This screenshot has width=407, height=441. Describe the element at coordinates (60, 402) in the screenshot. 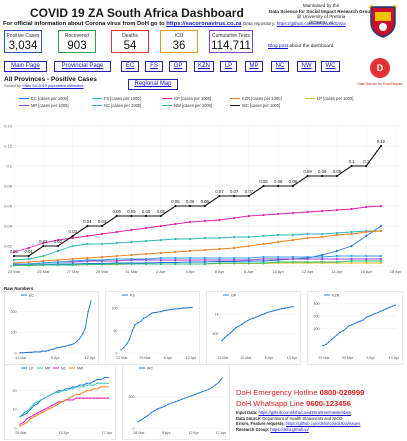

I see `raw-chart-small-provinces: LP MP NC NW 0 10 20 29 Mar 12 Apr 17 Apr` at that location.